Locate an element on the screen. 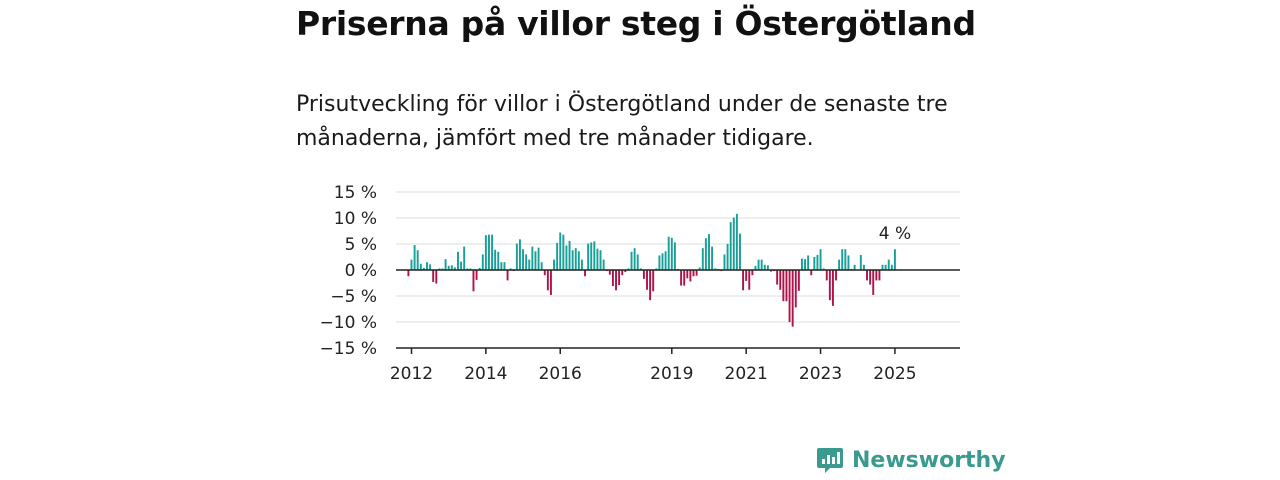 Image resolution: width=1280 pixels, height=480 pixels. y-tick-label: −15 % is located at coordinates (348, 349).